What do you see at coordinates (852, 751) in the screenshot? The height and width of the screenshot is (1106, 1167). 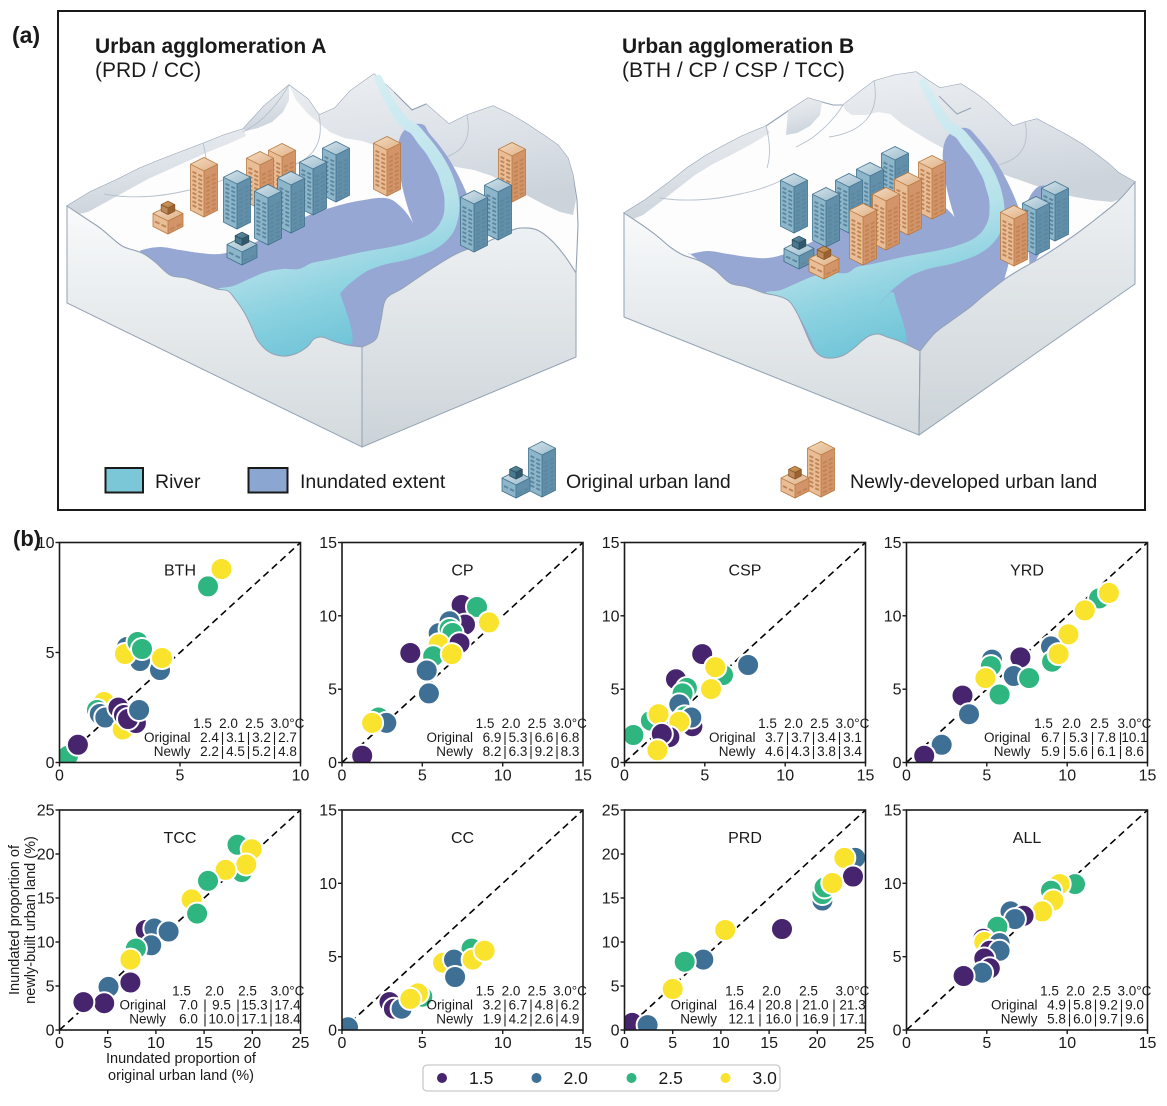 I see `svg-text: 3.4` at bounding box center [852, 751].